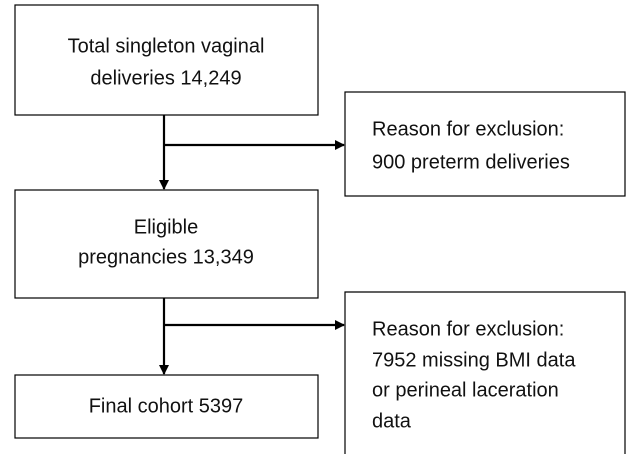 The image size is (632, 454). Describe the element at coordinates (392, 421) in the screenshot. I see `node-text: data` at that location.